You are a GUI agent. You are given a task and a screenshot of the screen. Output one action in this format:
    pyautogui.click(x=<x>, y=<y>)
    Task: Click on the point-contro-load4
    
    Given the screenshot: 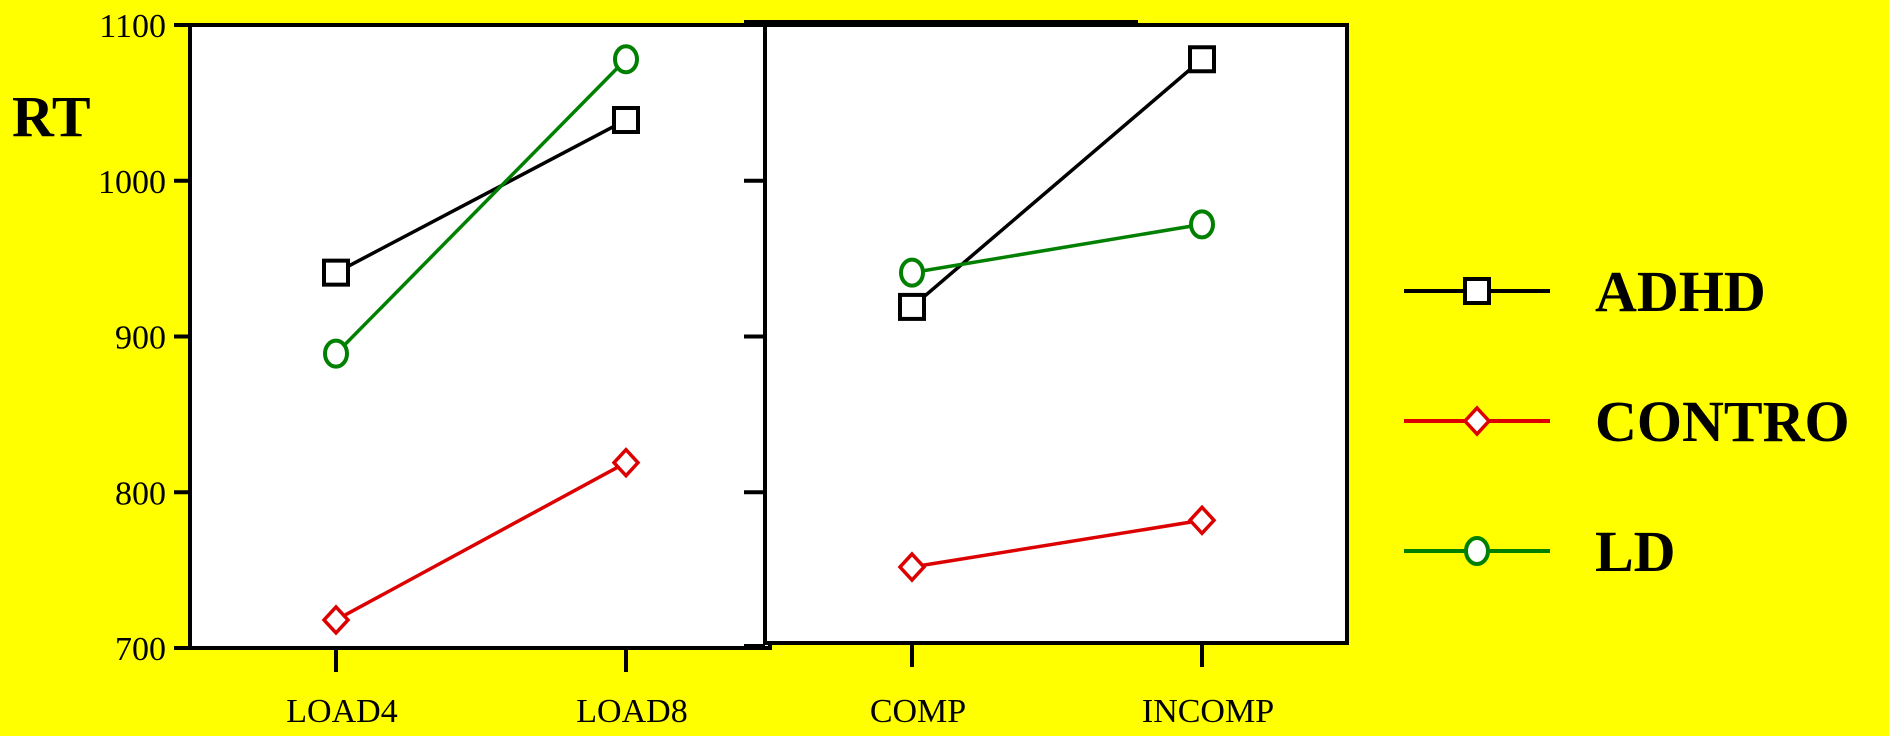 What is the action you would take?
    pyautogui.click(x=336, y=620)
    